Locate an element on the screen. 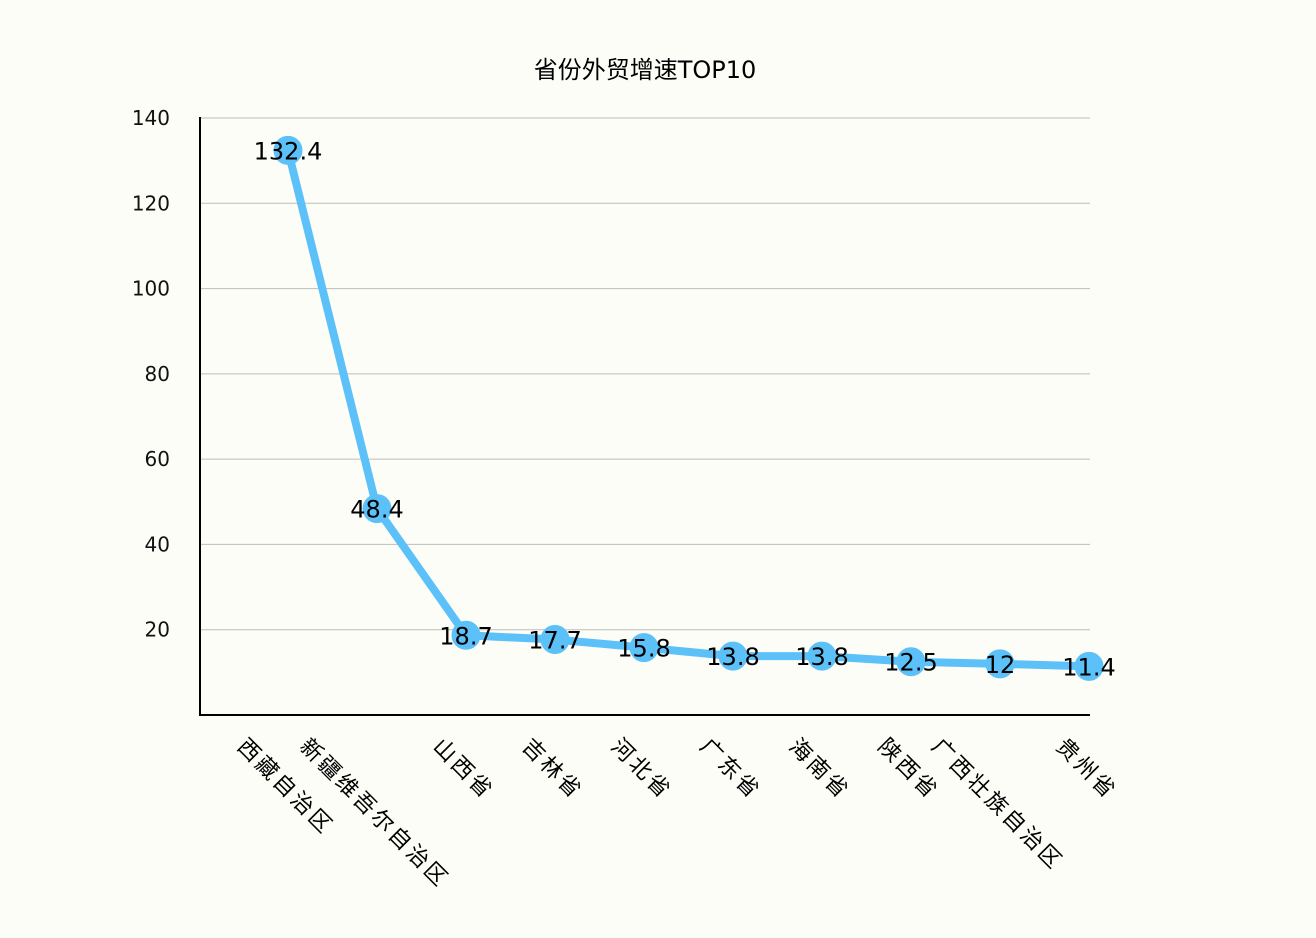  x-tick-label: 广西壮族自治区 is located at coordinates (996, 804).